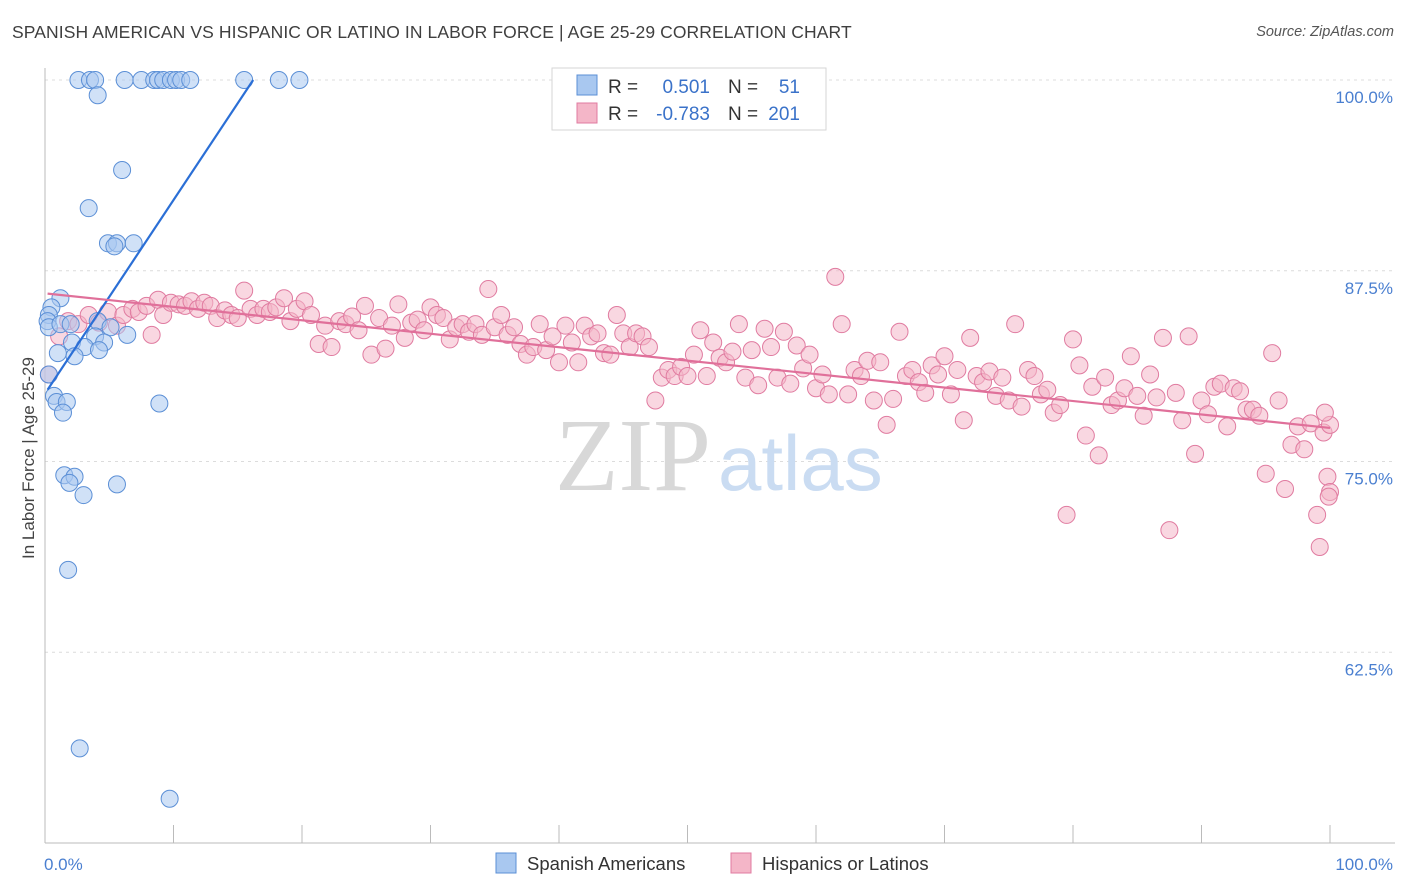  What do you see at coordinates (1364, 864) in the screenshot?
I see `x-tick-label: 100.0%` at bounding box center [1364, 864].